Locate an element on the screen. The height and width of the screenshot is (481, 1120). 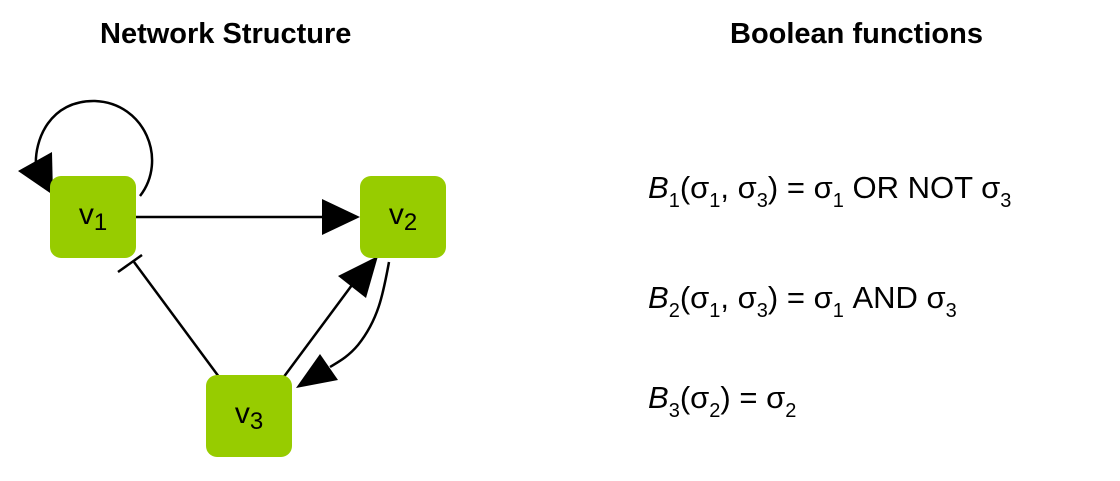
equation-b1: B1(σ1, σ3) = σ1 OR NOT σ3 is located at coordinates (830, 191).